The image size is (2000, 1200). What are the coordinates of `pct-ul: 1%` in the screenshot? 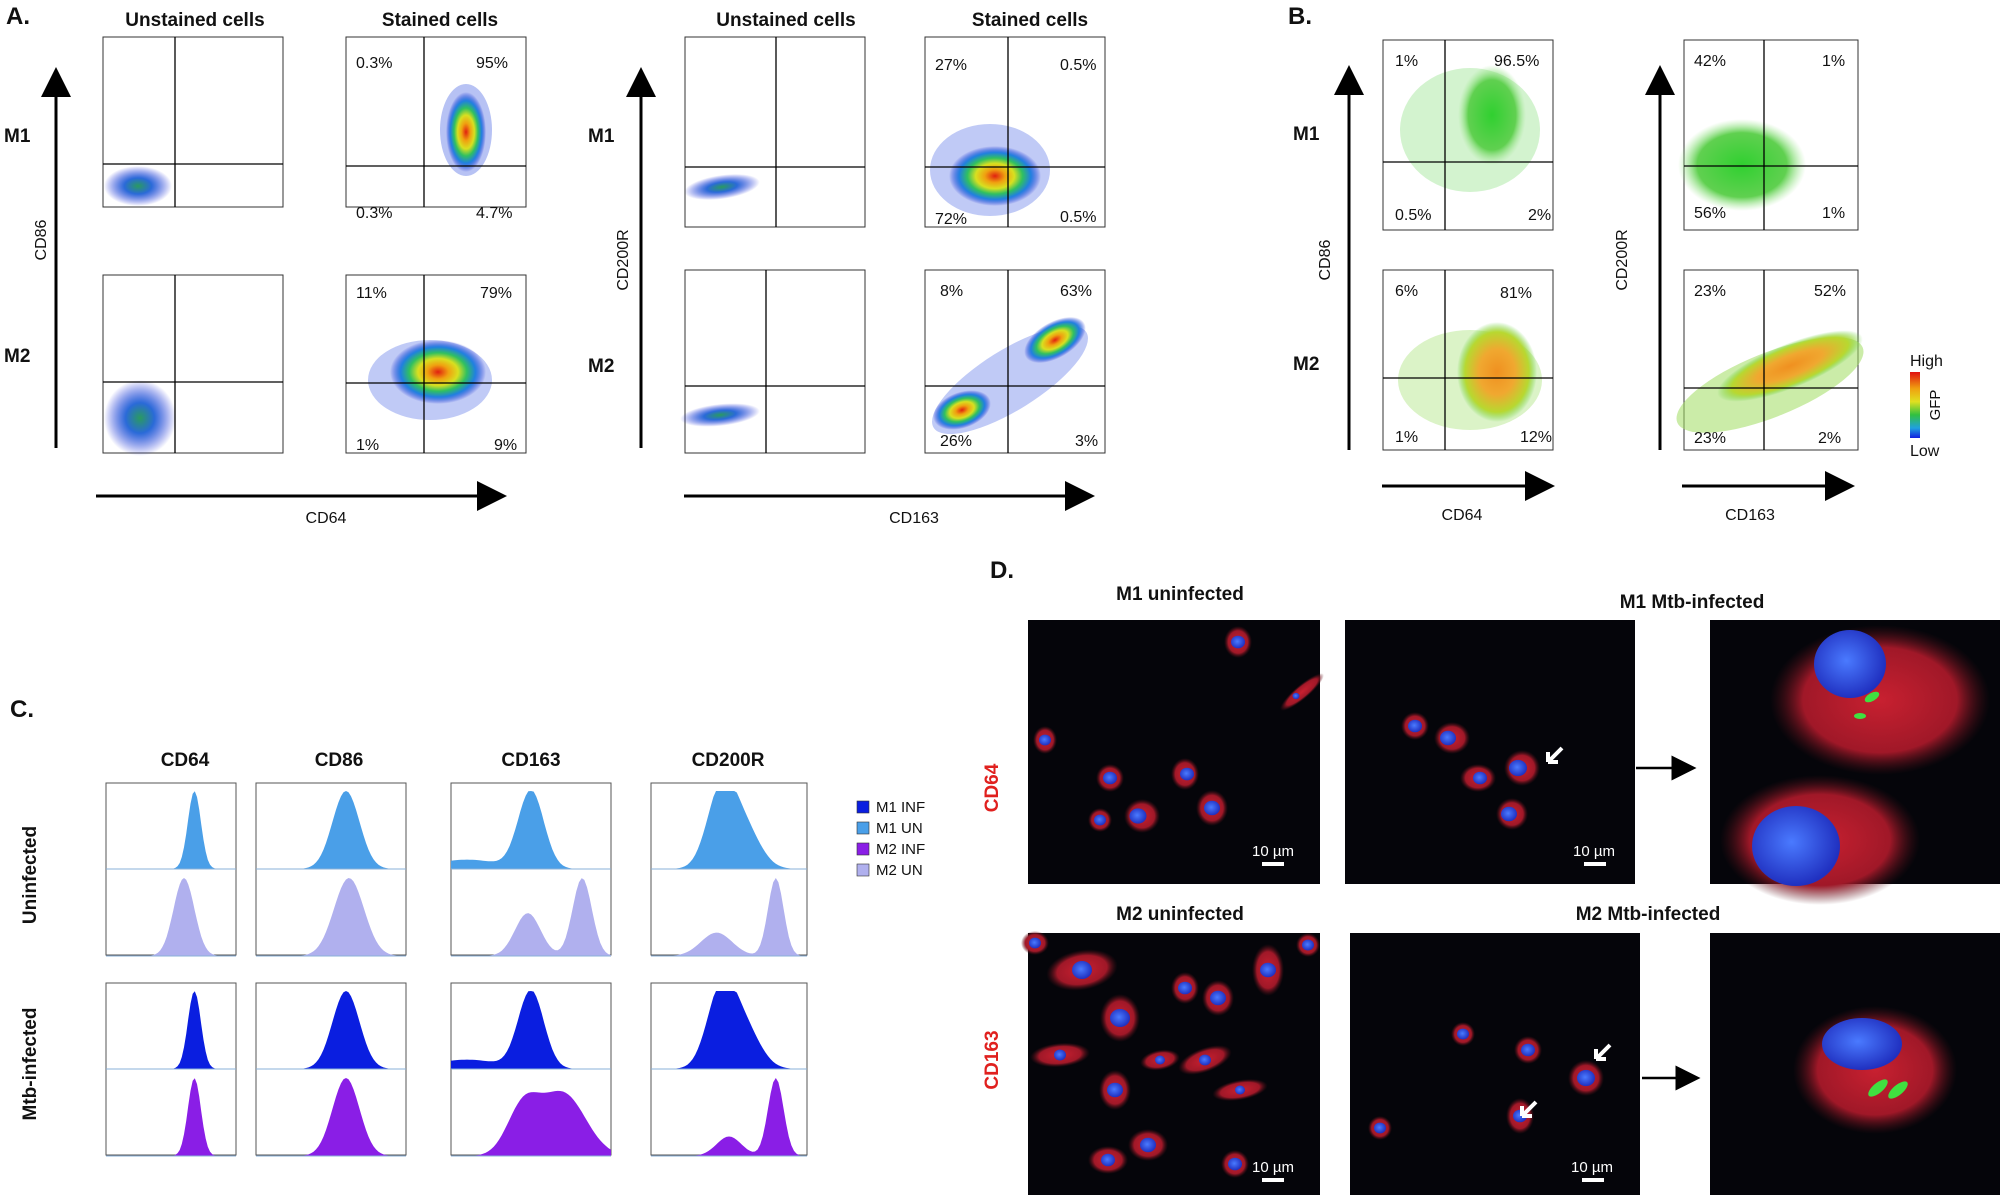 It's located at (1406, 61).